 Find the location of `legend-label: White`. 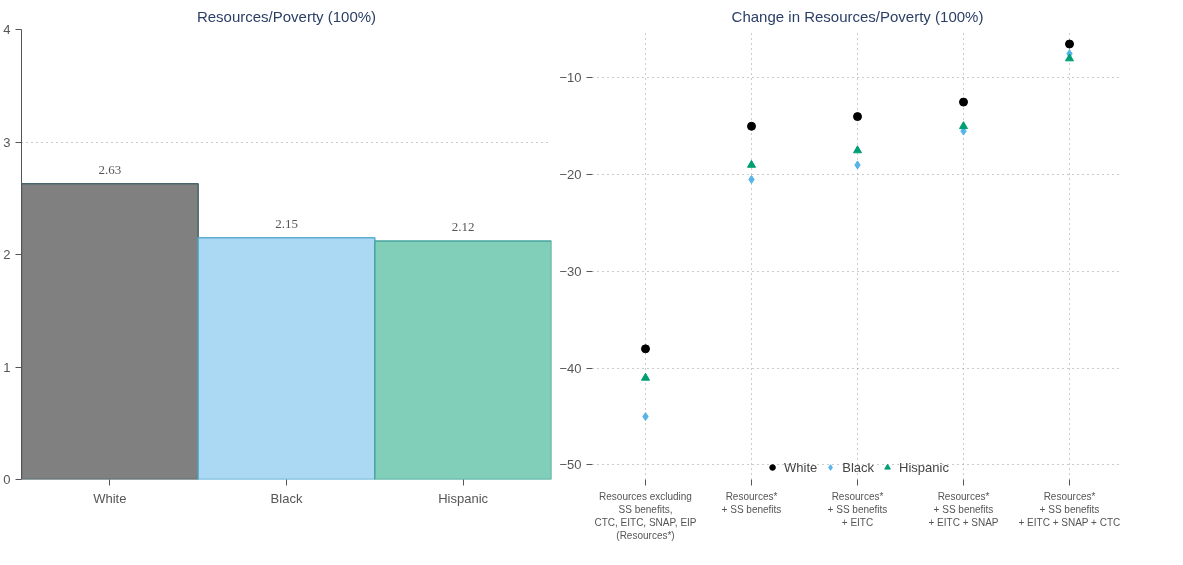

legend-label: White is located at coordinates (801, 467).